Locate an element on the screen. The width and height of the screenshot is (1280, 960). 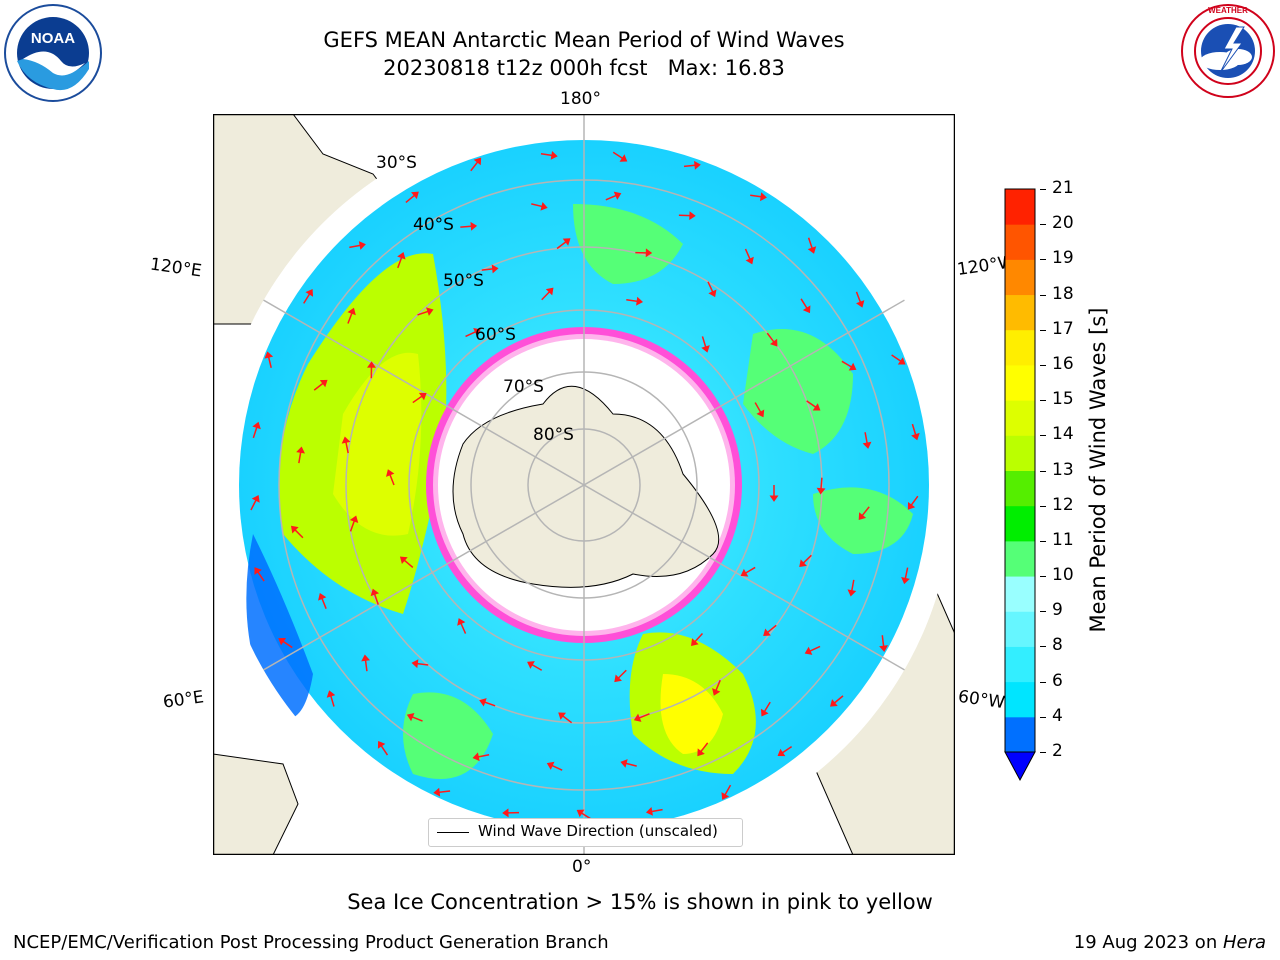
map-legend: Wind Wave Direction (unscaled) is located at coordinates (585, 832).